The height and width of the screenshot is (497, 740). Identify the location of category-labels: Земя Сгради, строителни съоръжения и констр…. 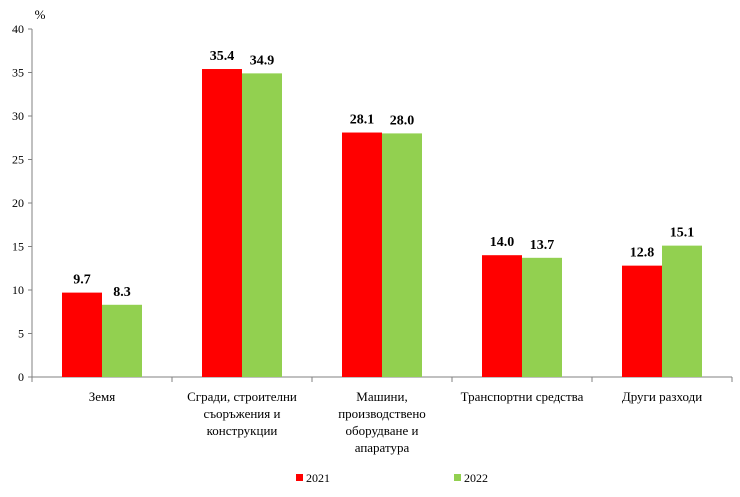
(395, 422).